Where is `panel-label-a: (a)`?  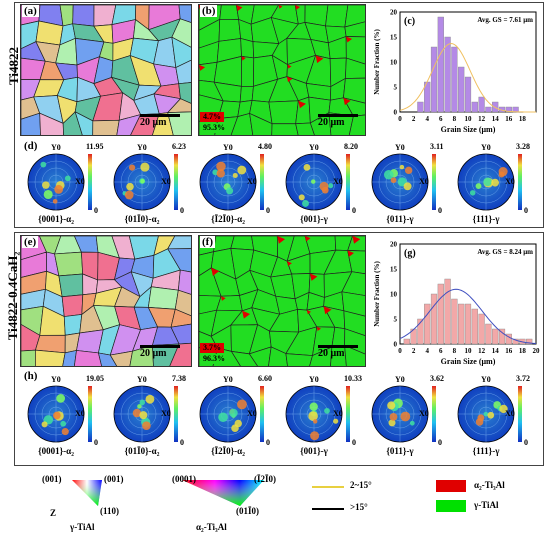
panel-label-a: (a) is located at coordinates (30, 11).